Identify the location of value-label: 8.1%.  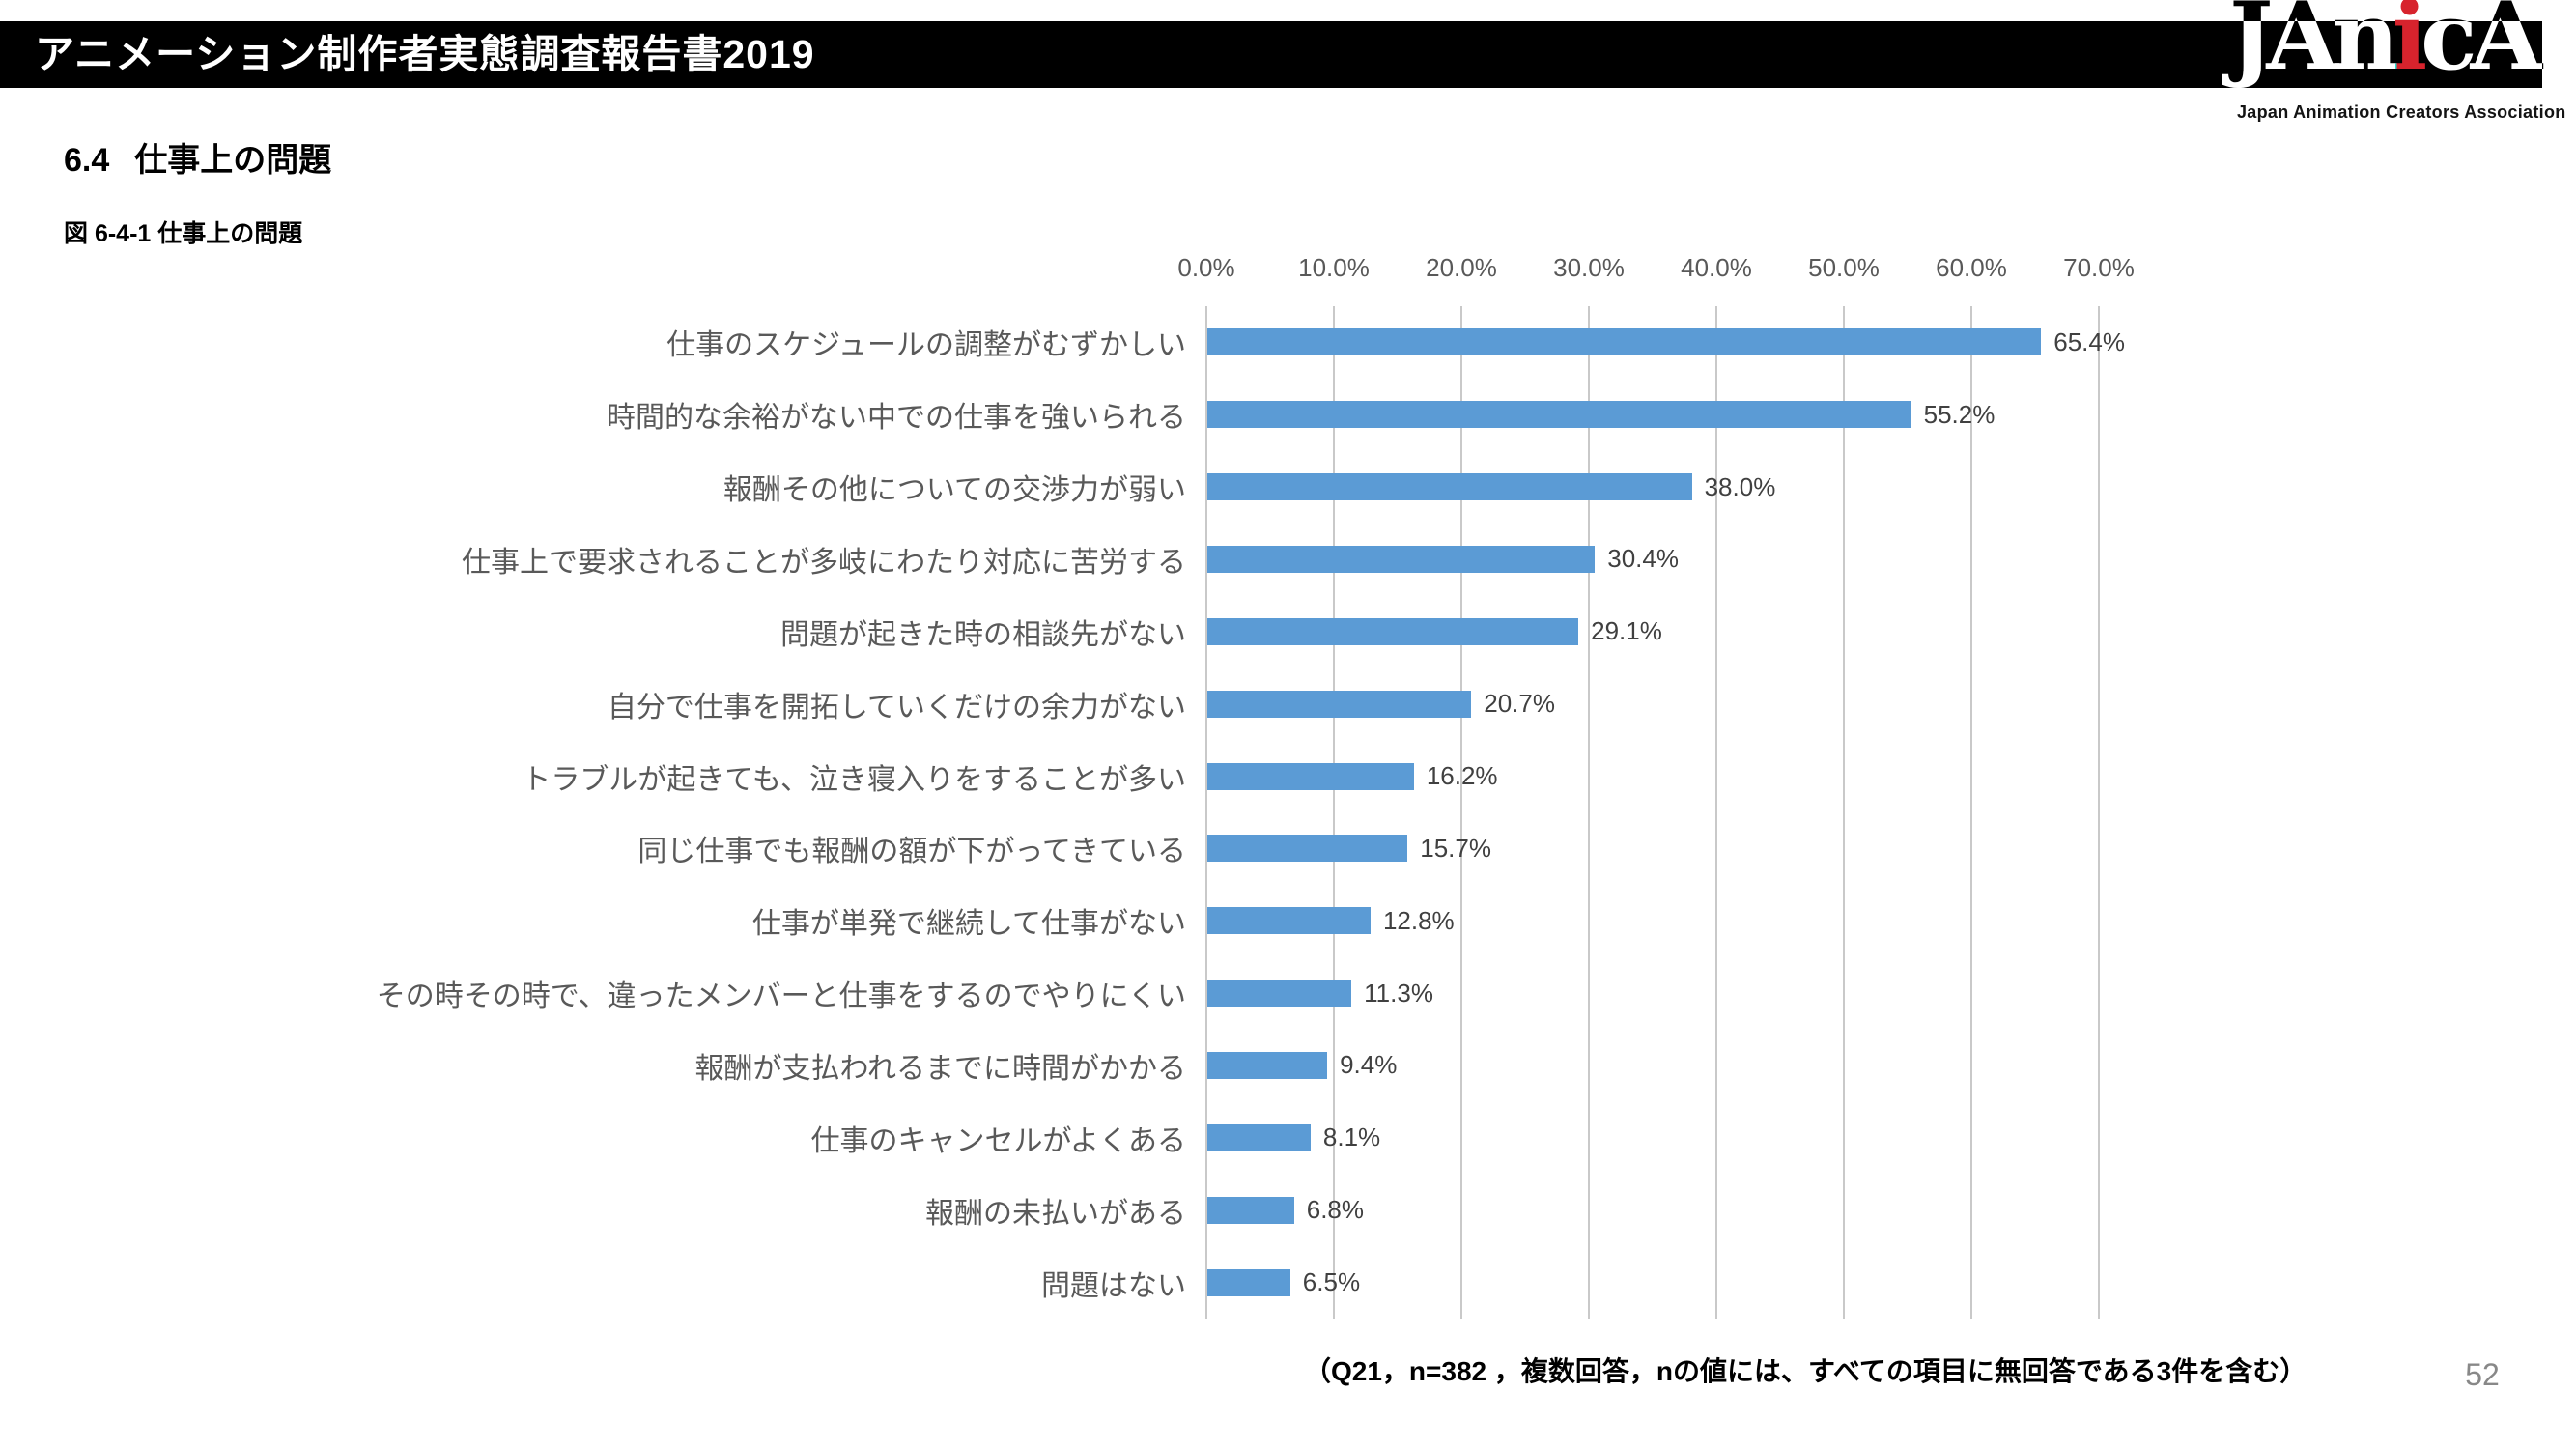
(1351, 1137).